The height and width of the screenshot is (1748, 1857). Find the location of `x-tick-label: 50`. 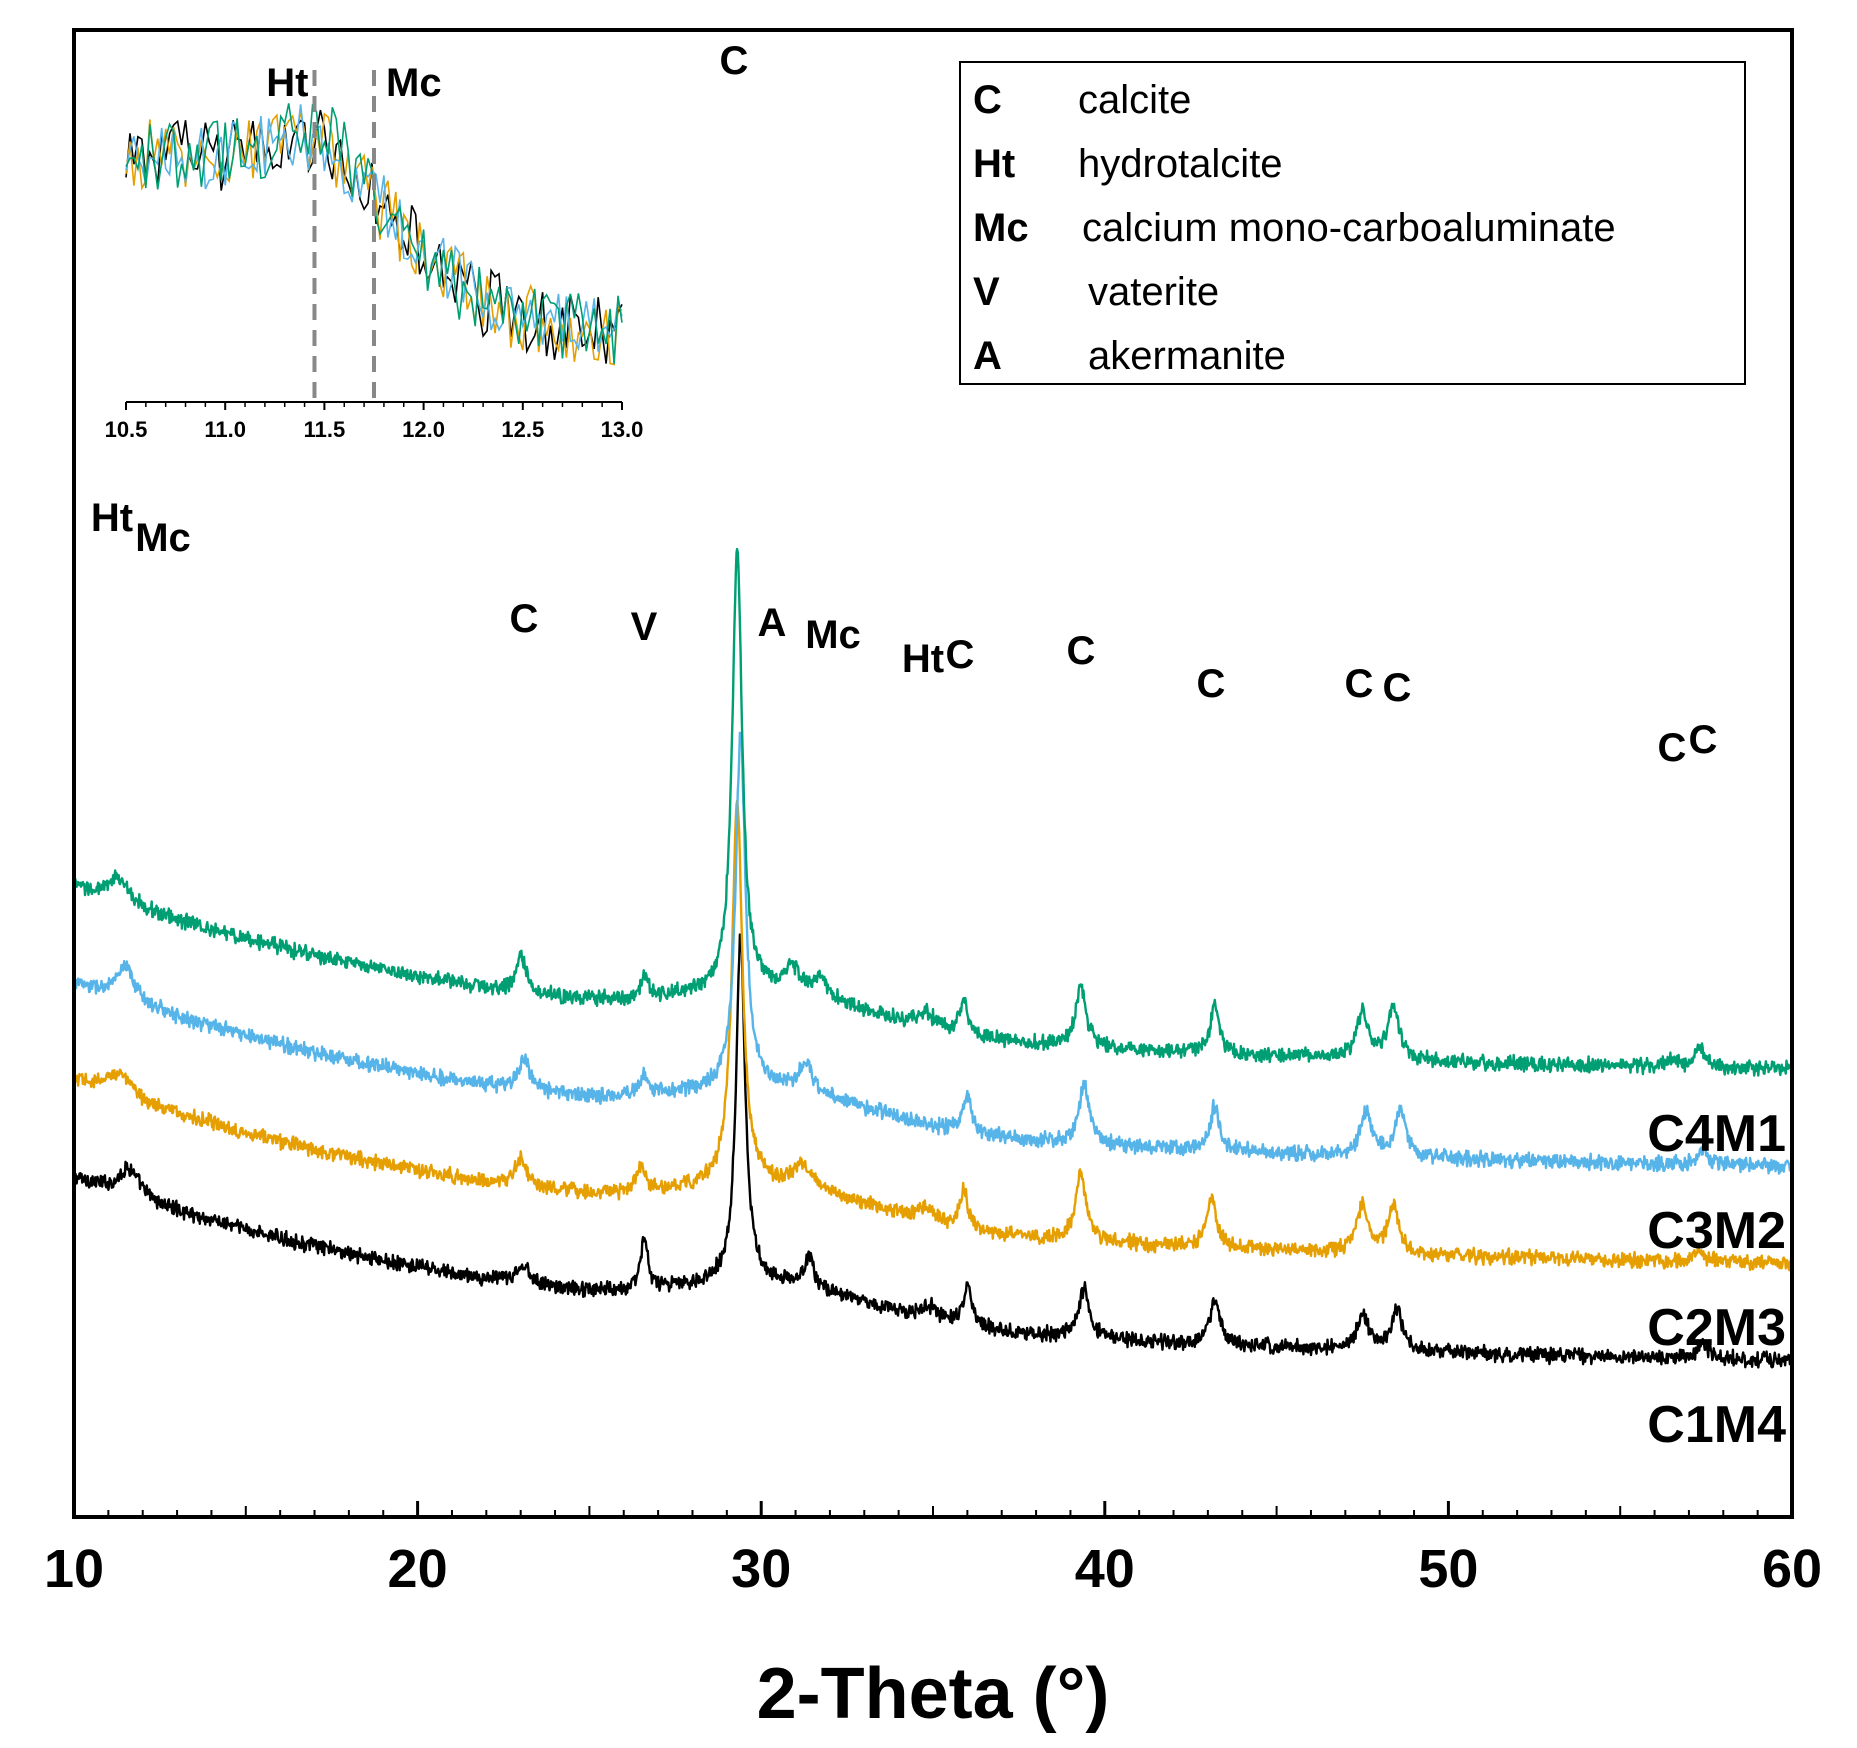

x-tick-label: 50 is located at coordinates (1448, 1569).